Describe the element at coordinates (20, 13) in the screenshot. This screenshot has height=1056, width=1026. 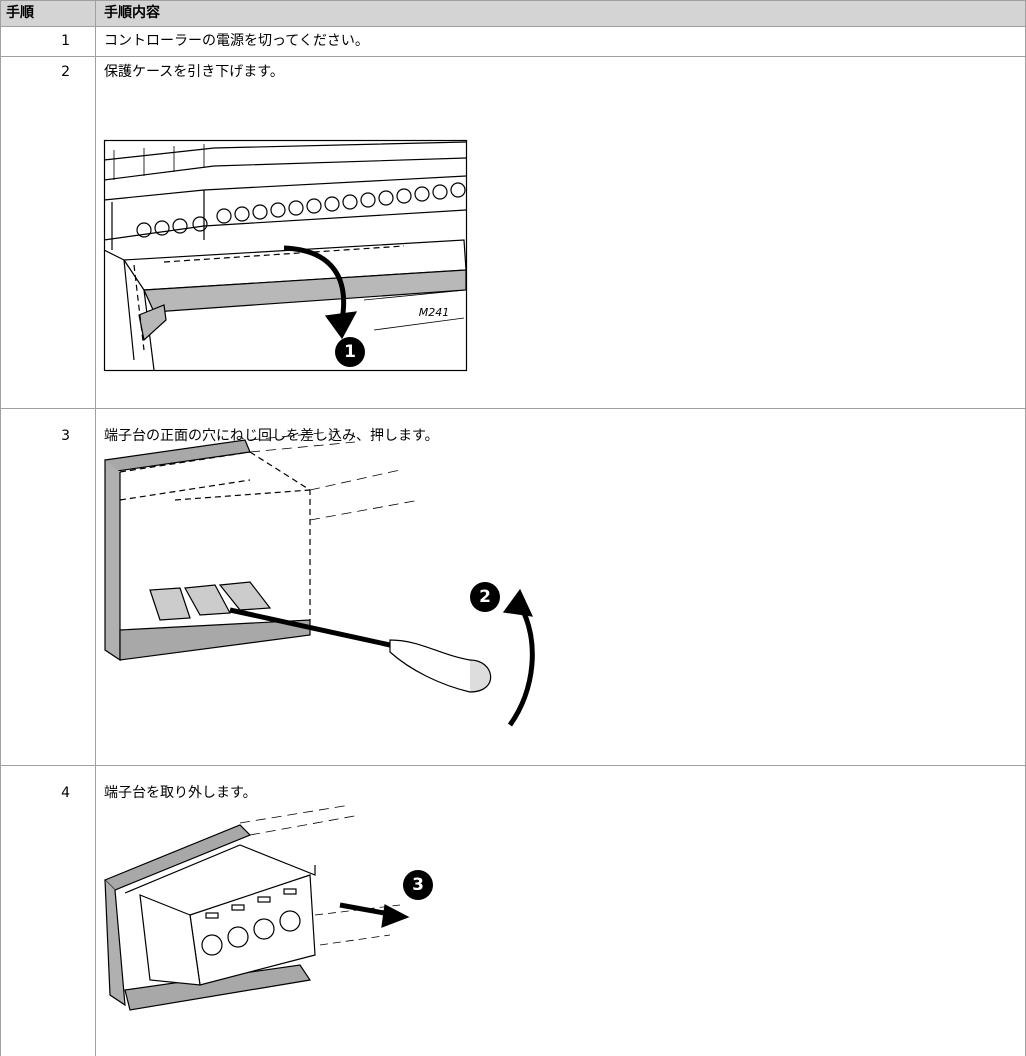
I see `header-cell: 手順` at that location.